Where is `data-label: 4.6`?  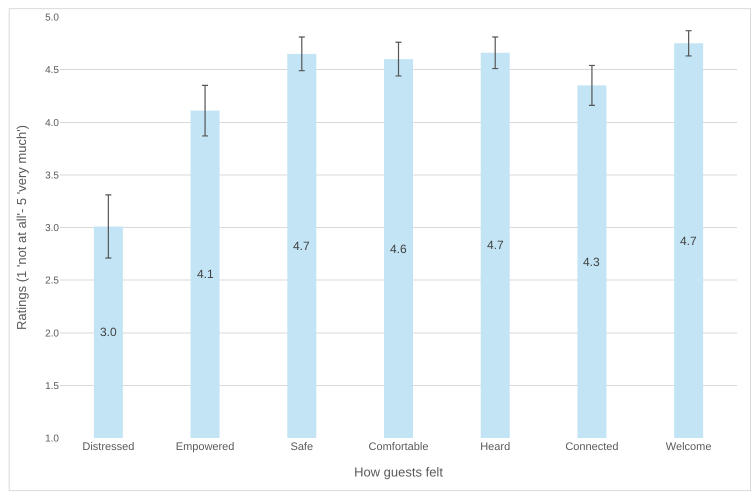
data-label: 4.6 is located at coordinates (399, 249).